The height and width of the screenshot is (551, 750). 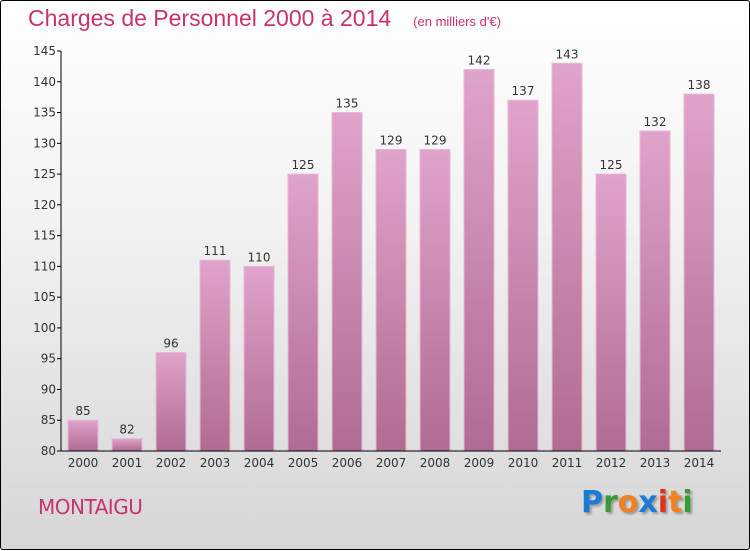 What do you see at coordinates (391, 140) in the screenshot?
I see `data-label-2007: 129` at bounding box center [391, 140].